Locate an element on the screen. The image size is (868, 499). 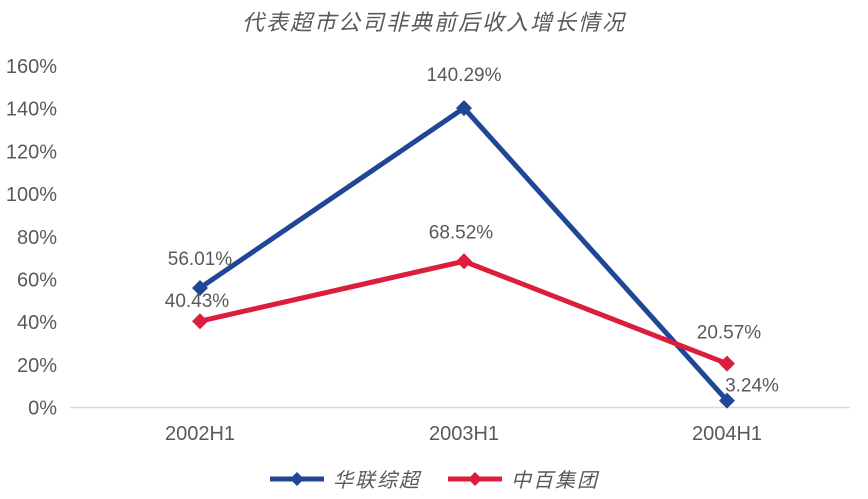
y-tick-label: 80% is located at coordinates (37, 238).